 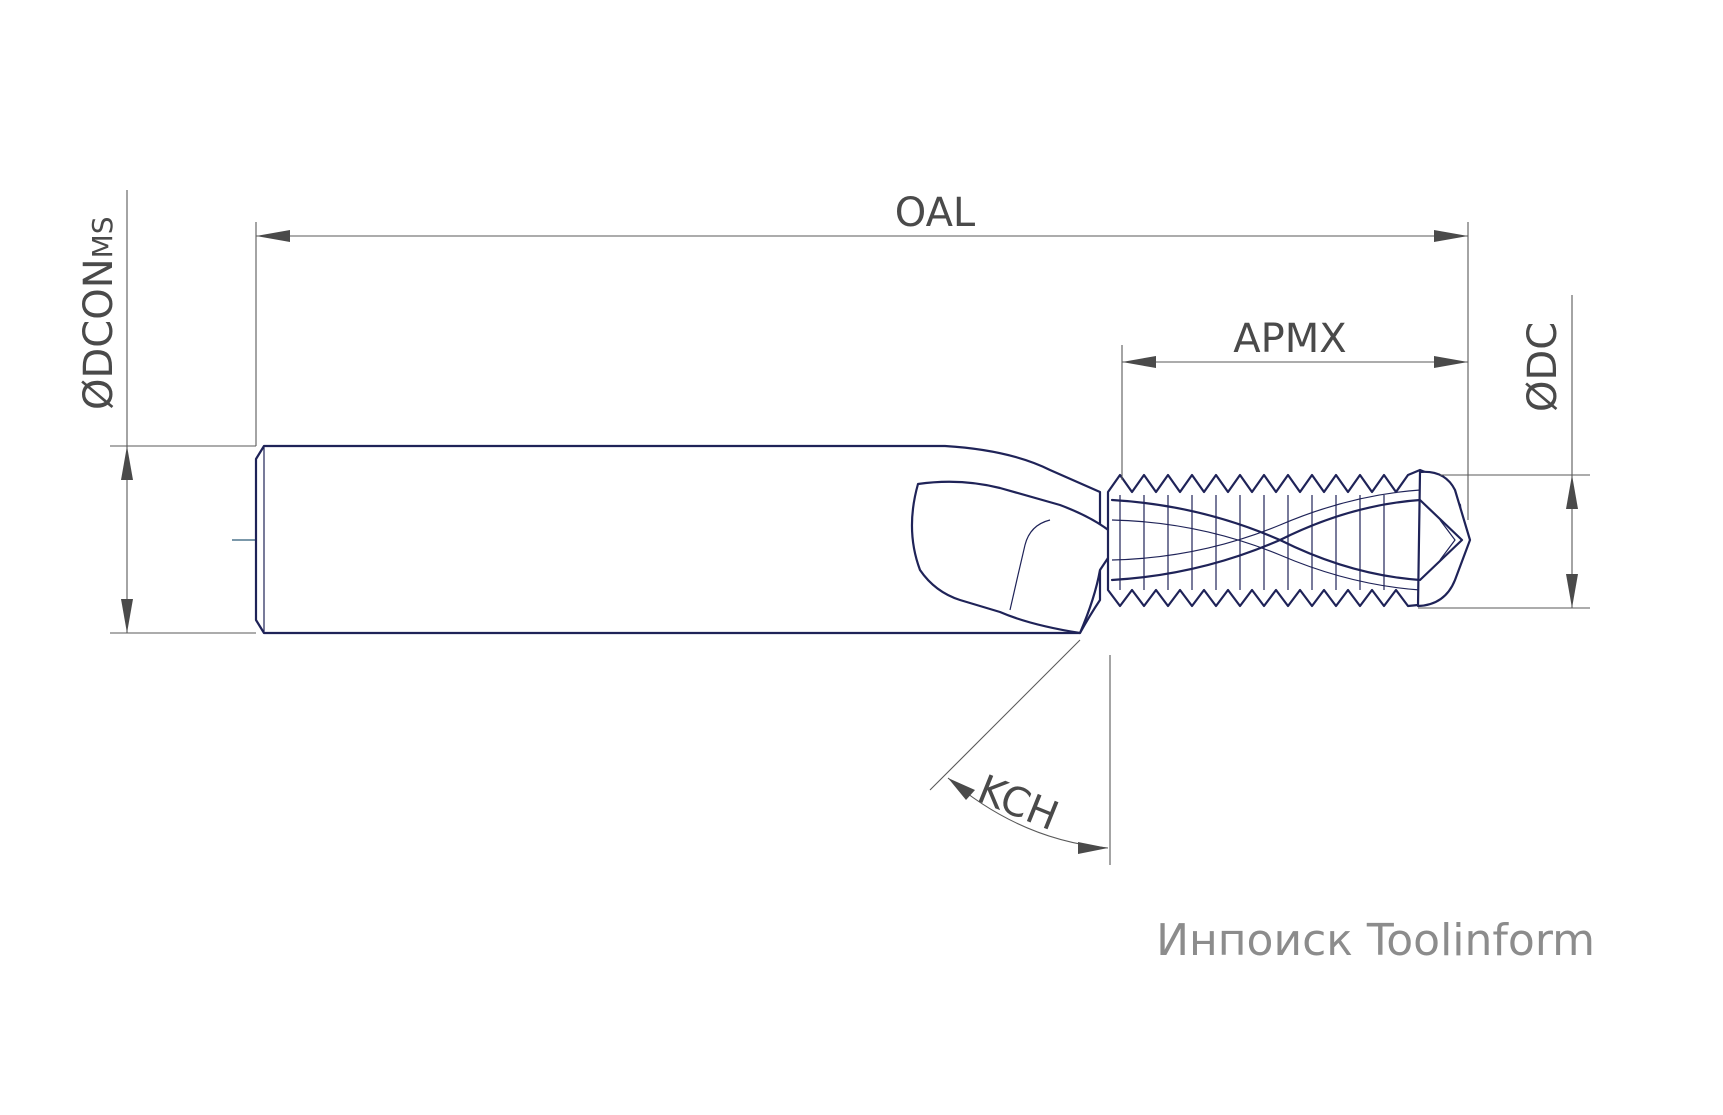 What do you see at coordinates (1020, 752) in the screenshot?
I see `dimension-kch: KCH` at bounding box center [1020, 752].